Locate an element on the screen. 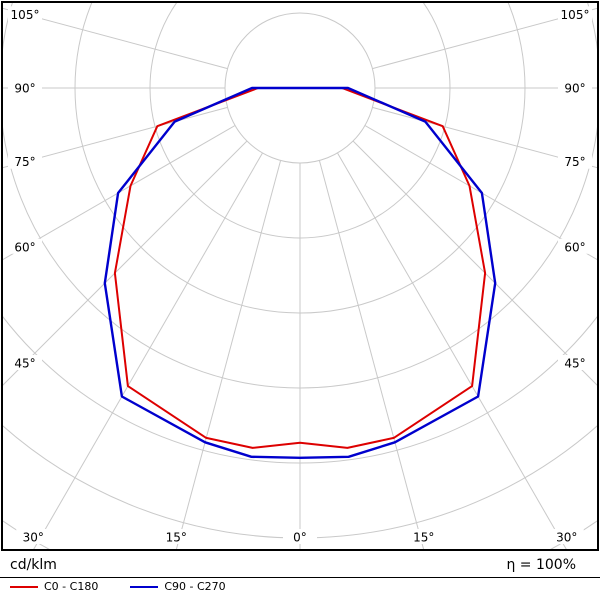  legend-item: C0 - C180 is located at coordinates (54, 586).